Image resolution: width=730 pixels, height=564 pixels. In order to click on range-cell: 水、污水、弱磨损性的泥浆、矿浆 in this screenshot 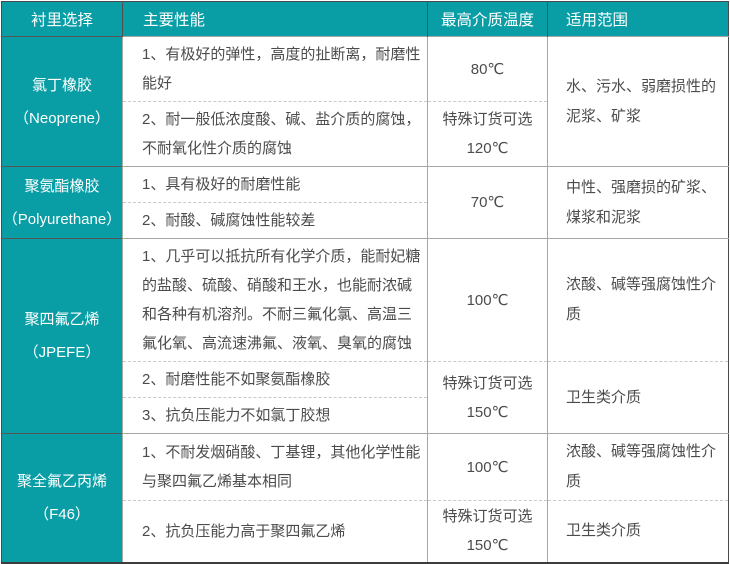, I will do `click(638, 101)`.